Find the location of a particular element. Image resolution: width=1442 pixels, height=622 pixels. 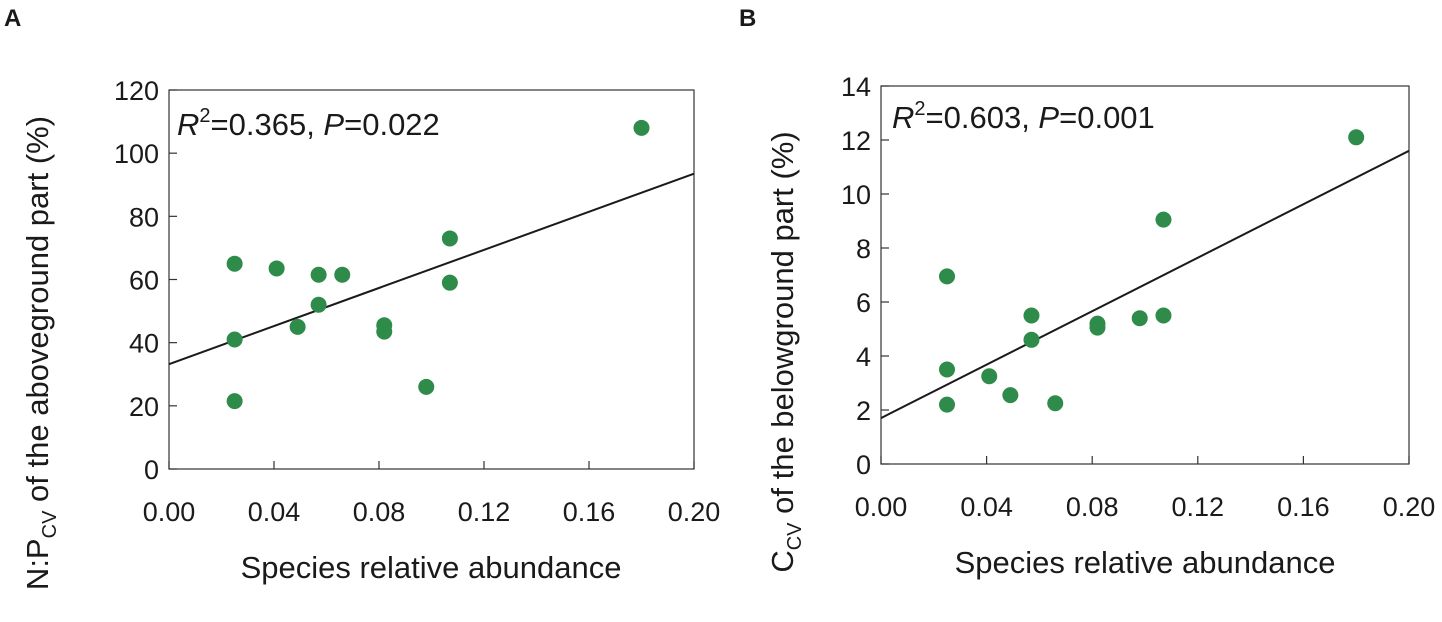

p-label-a: P is located at coordinates (333, 124).